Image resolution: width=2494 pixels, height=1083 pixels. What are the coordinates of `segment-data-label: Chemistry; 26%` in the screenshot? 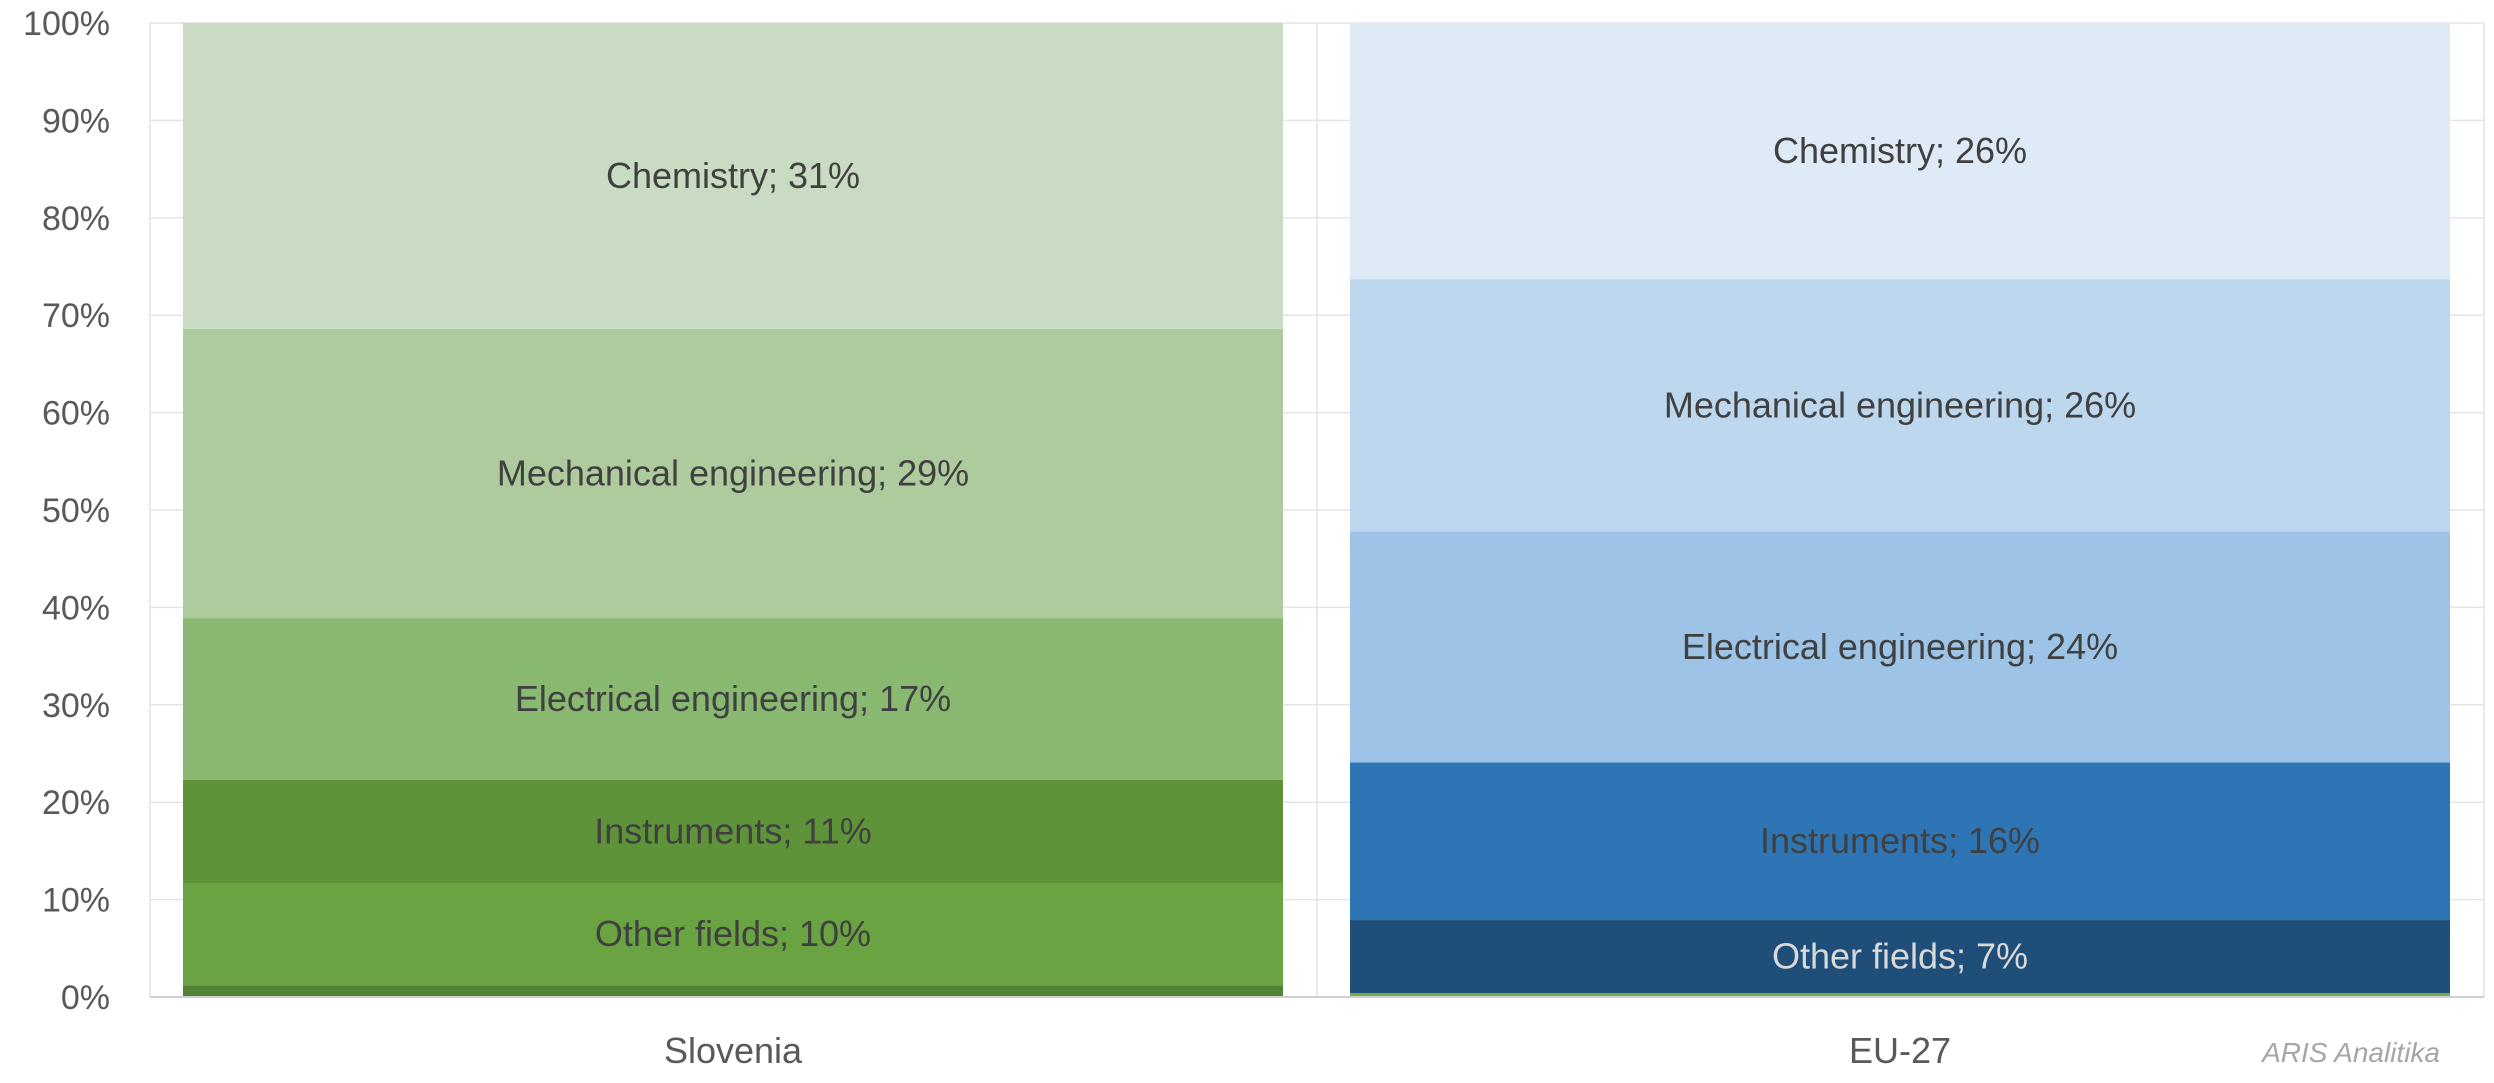 It's located at (1900, 150).